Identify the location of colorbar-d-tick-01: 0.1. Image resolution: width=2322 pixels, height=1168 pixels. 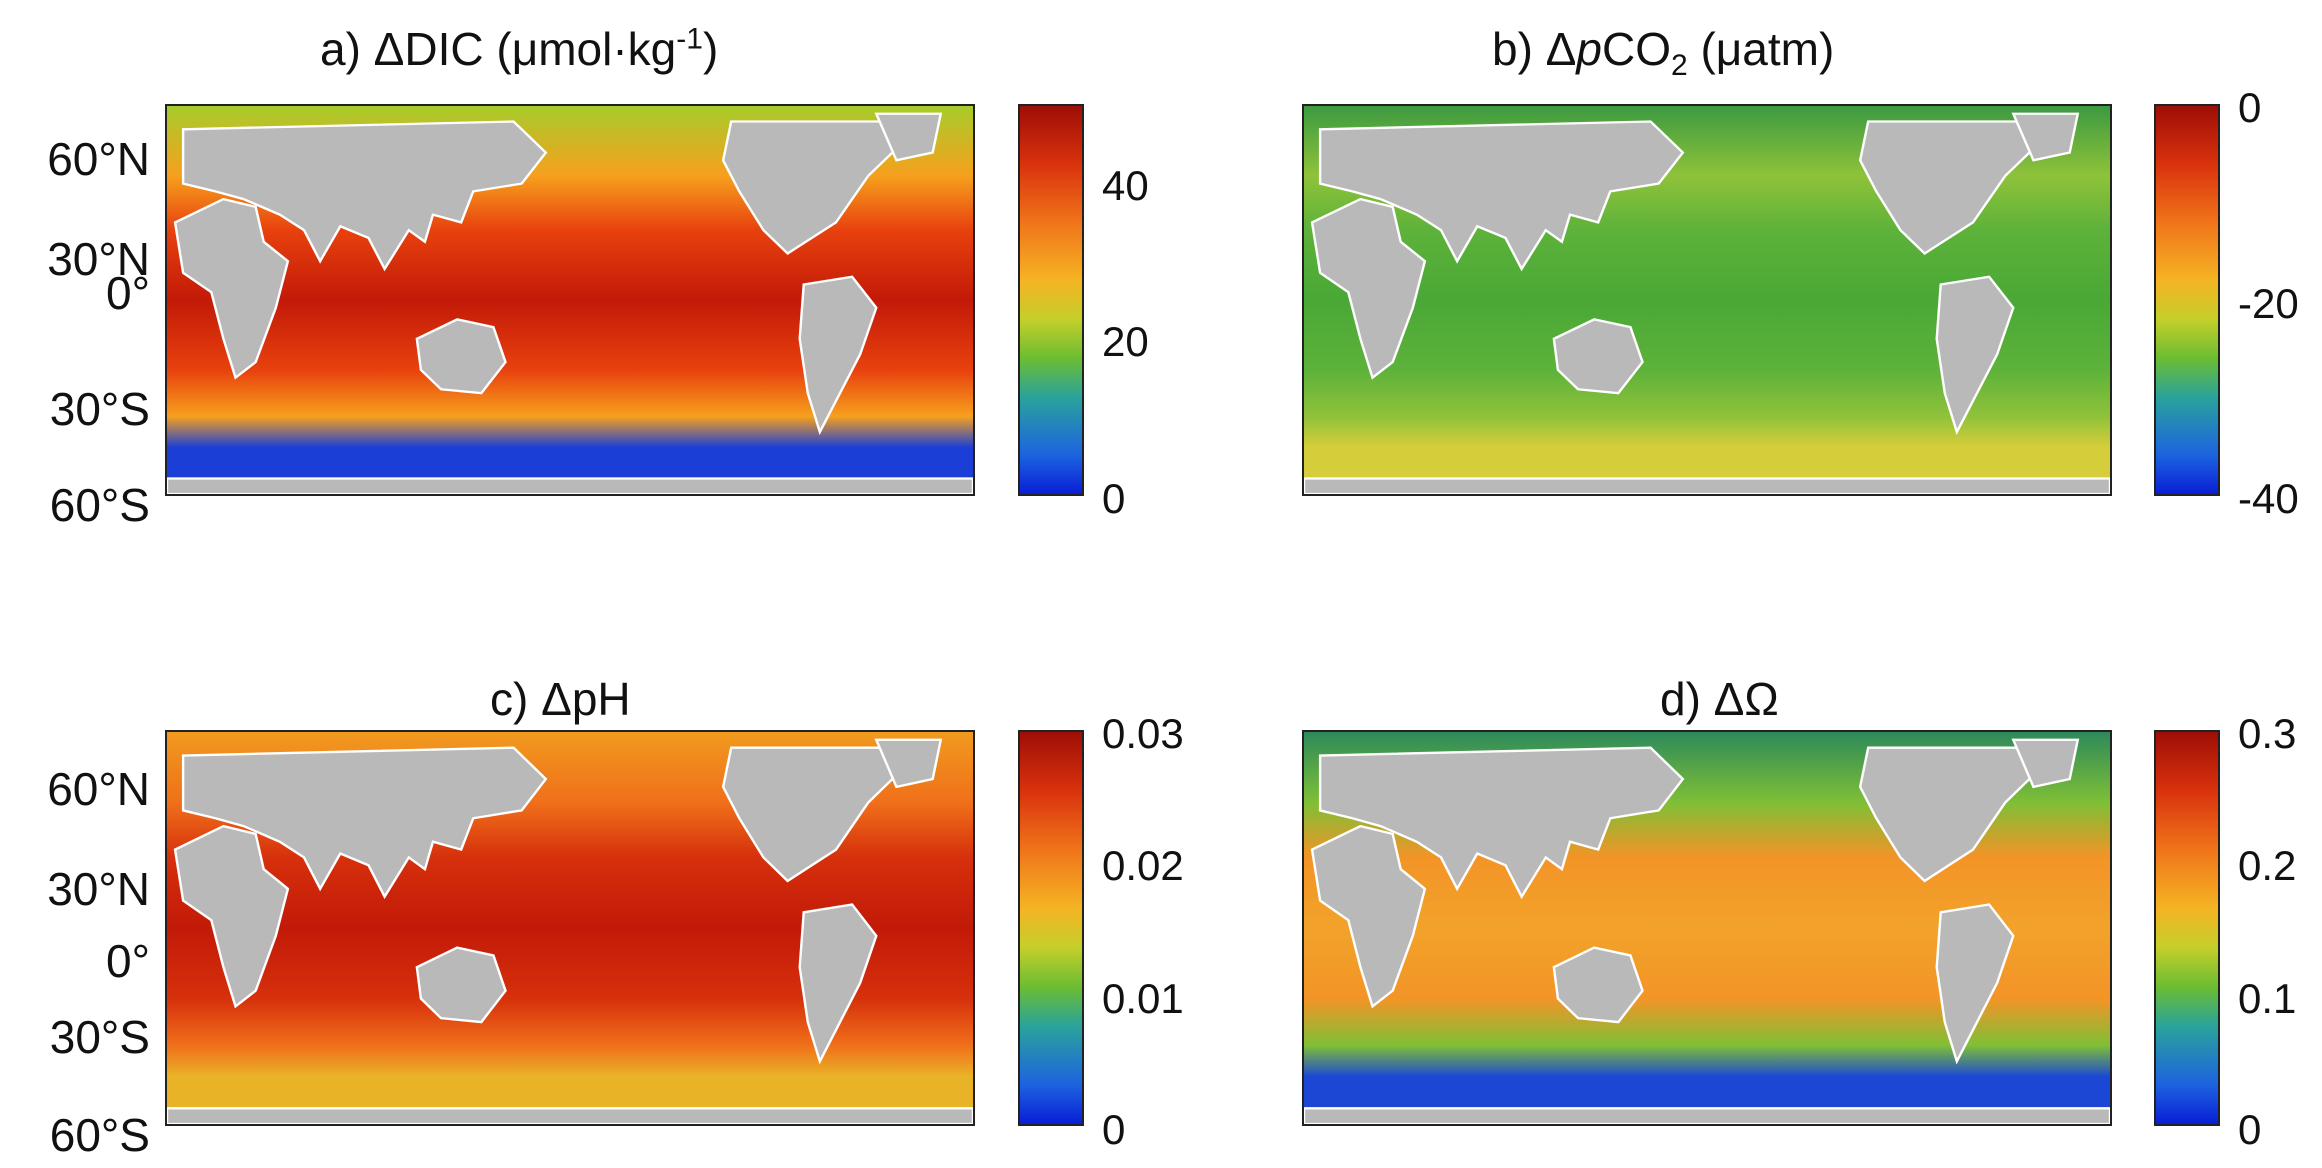
(2267, 998).